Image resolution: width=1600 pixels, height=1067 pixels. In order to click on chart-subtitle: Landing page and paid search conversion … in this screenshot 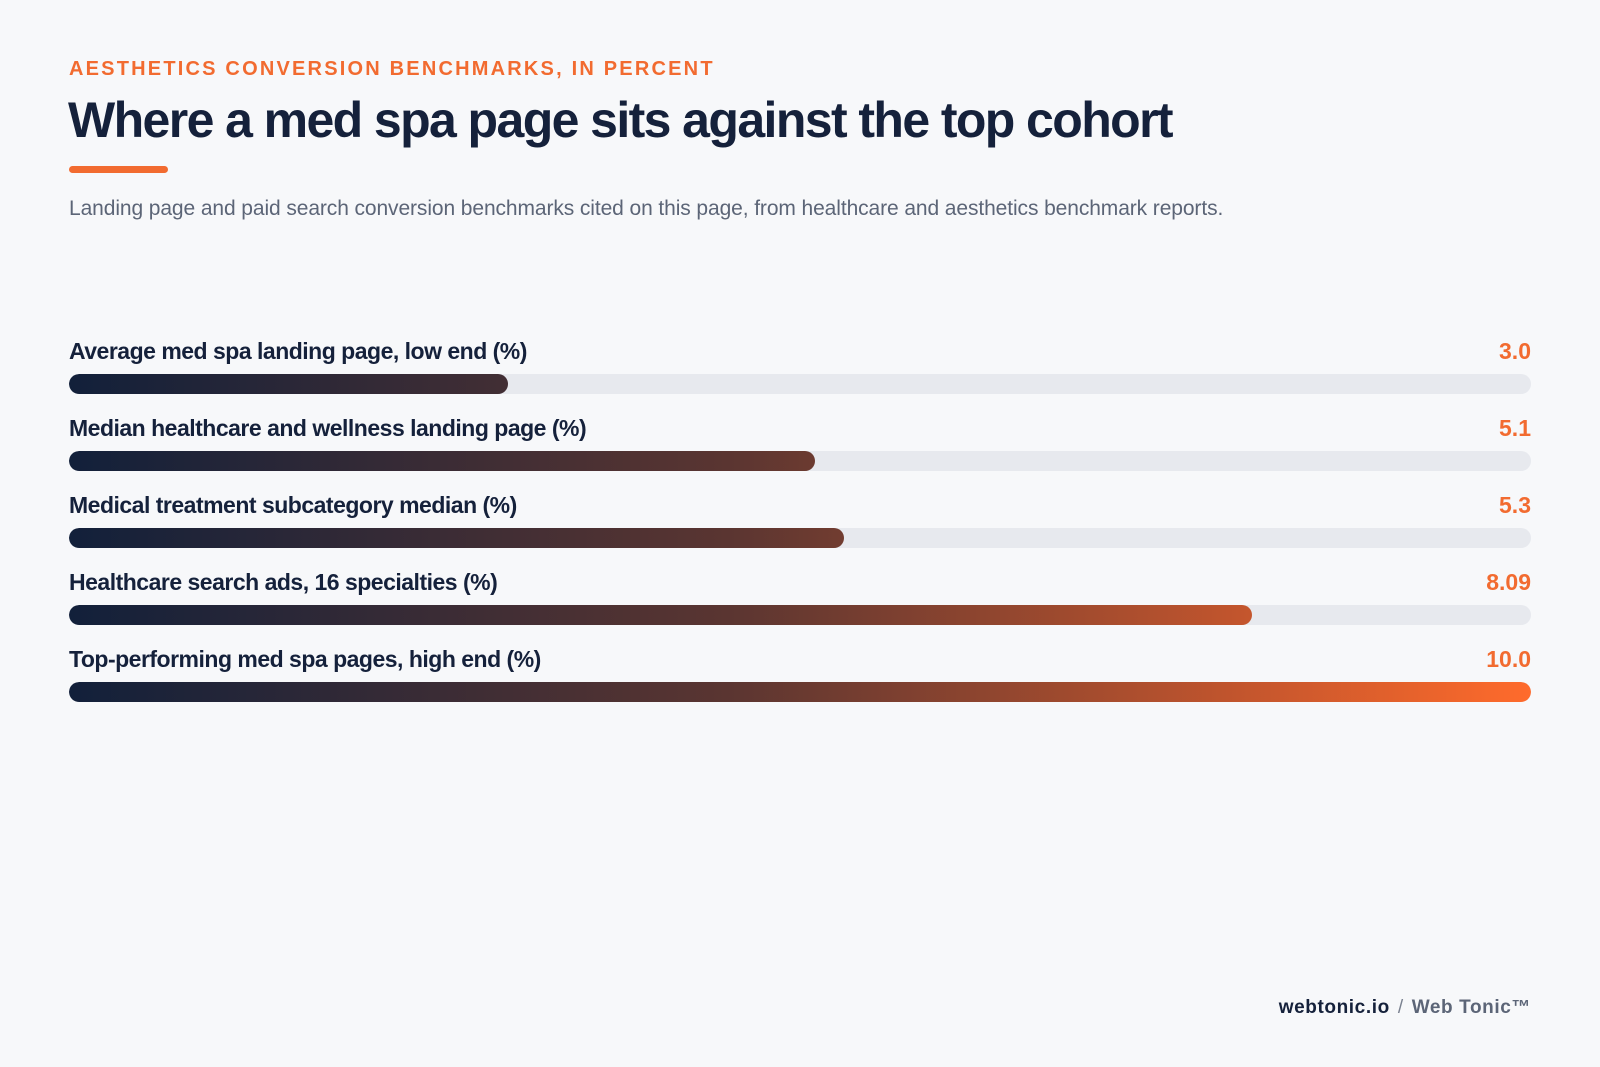, I will do `click(646, 208)`.